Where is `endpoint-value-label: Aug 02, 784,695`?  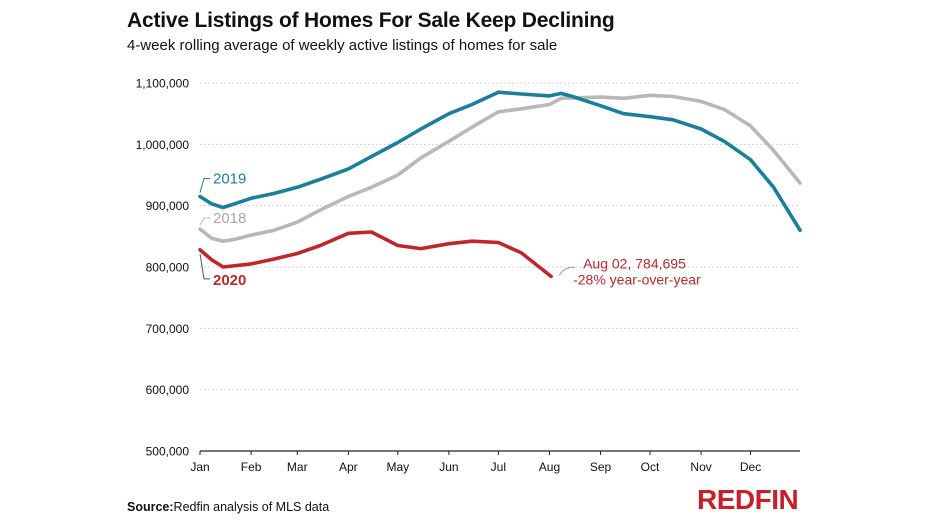
endpoint-value-label: Aug 02, 784,695 is located at coordinates (634, 263).